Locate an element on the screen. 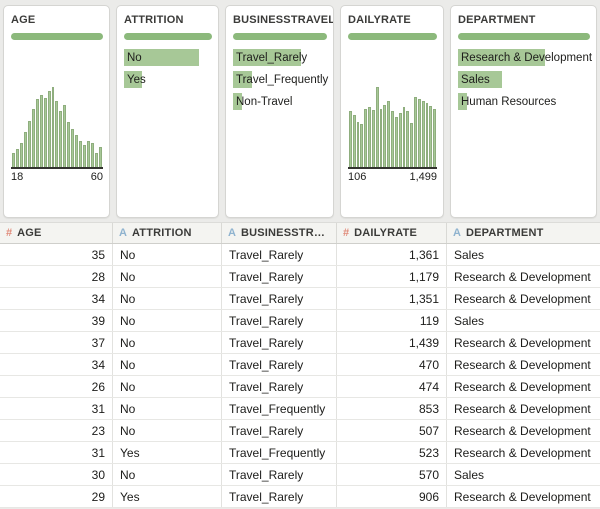 The image size is (600, 509). cell-dailyrate: 507 is located at coordinates (392, 430).